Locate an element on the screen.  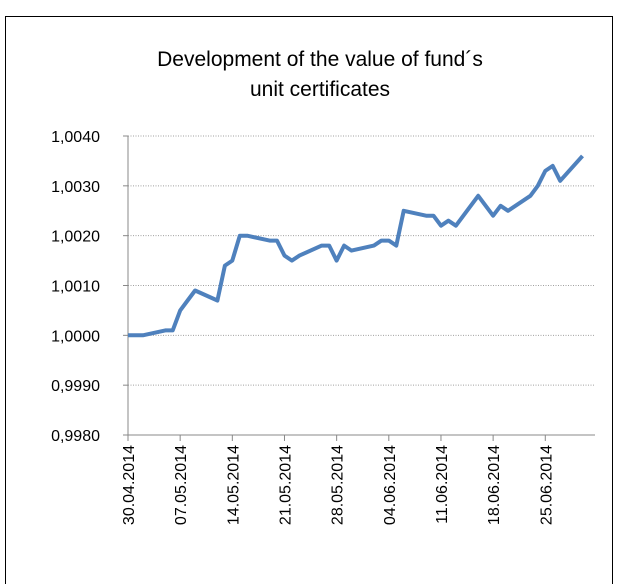
x-tick-label: 30.04.2014 is located at coordinates (129, 485).